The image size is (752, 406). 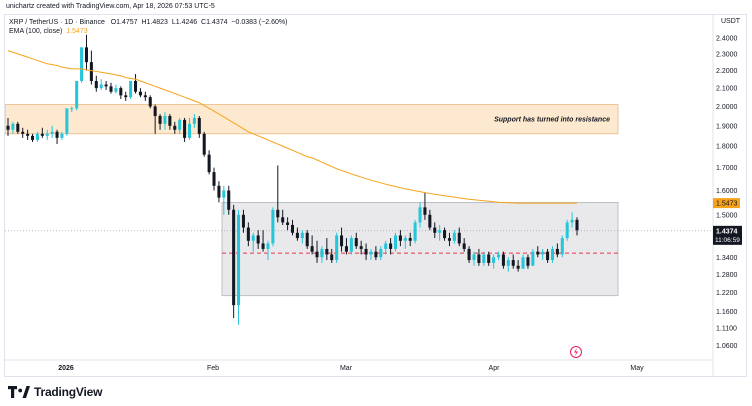 What do you see at coordinates (113, 22) in the screenshot?
I see `open-label: O` at bounding box center [113, 22].